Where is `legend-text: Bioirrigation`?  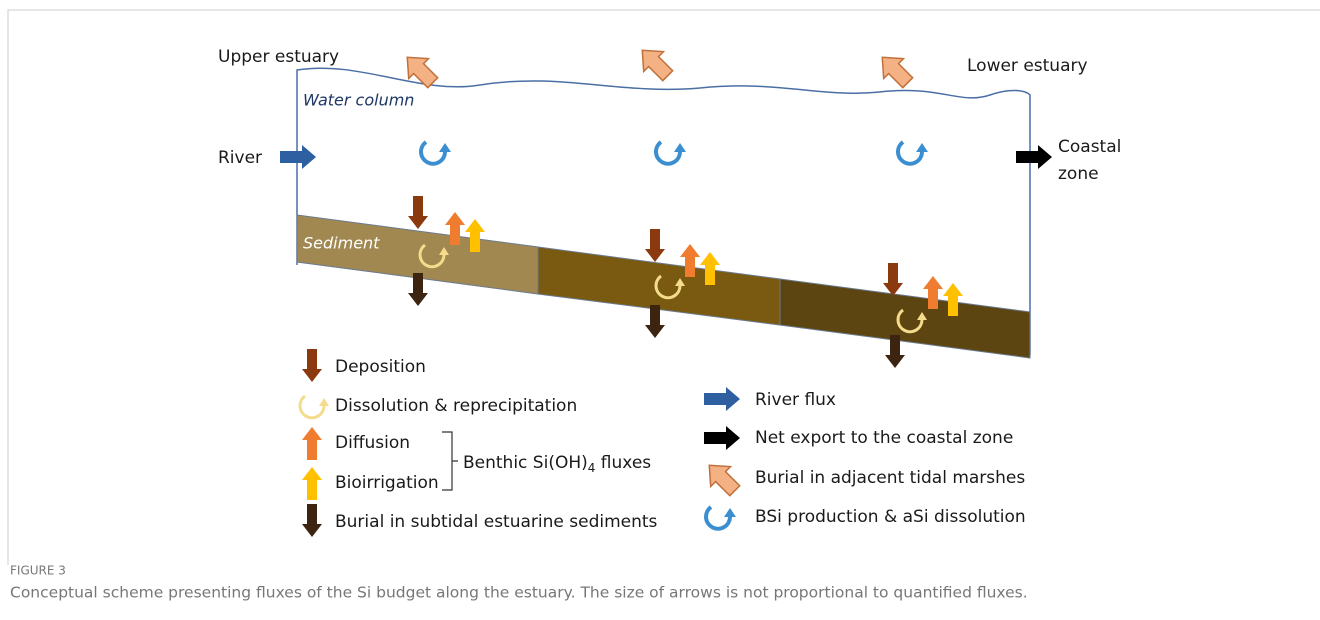 legend-text: Bioirrigation is located at coordinates (387, 483).